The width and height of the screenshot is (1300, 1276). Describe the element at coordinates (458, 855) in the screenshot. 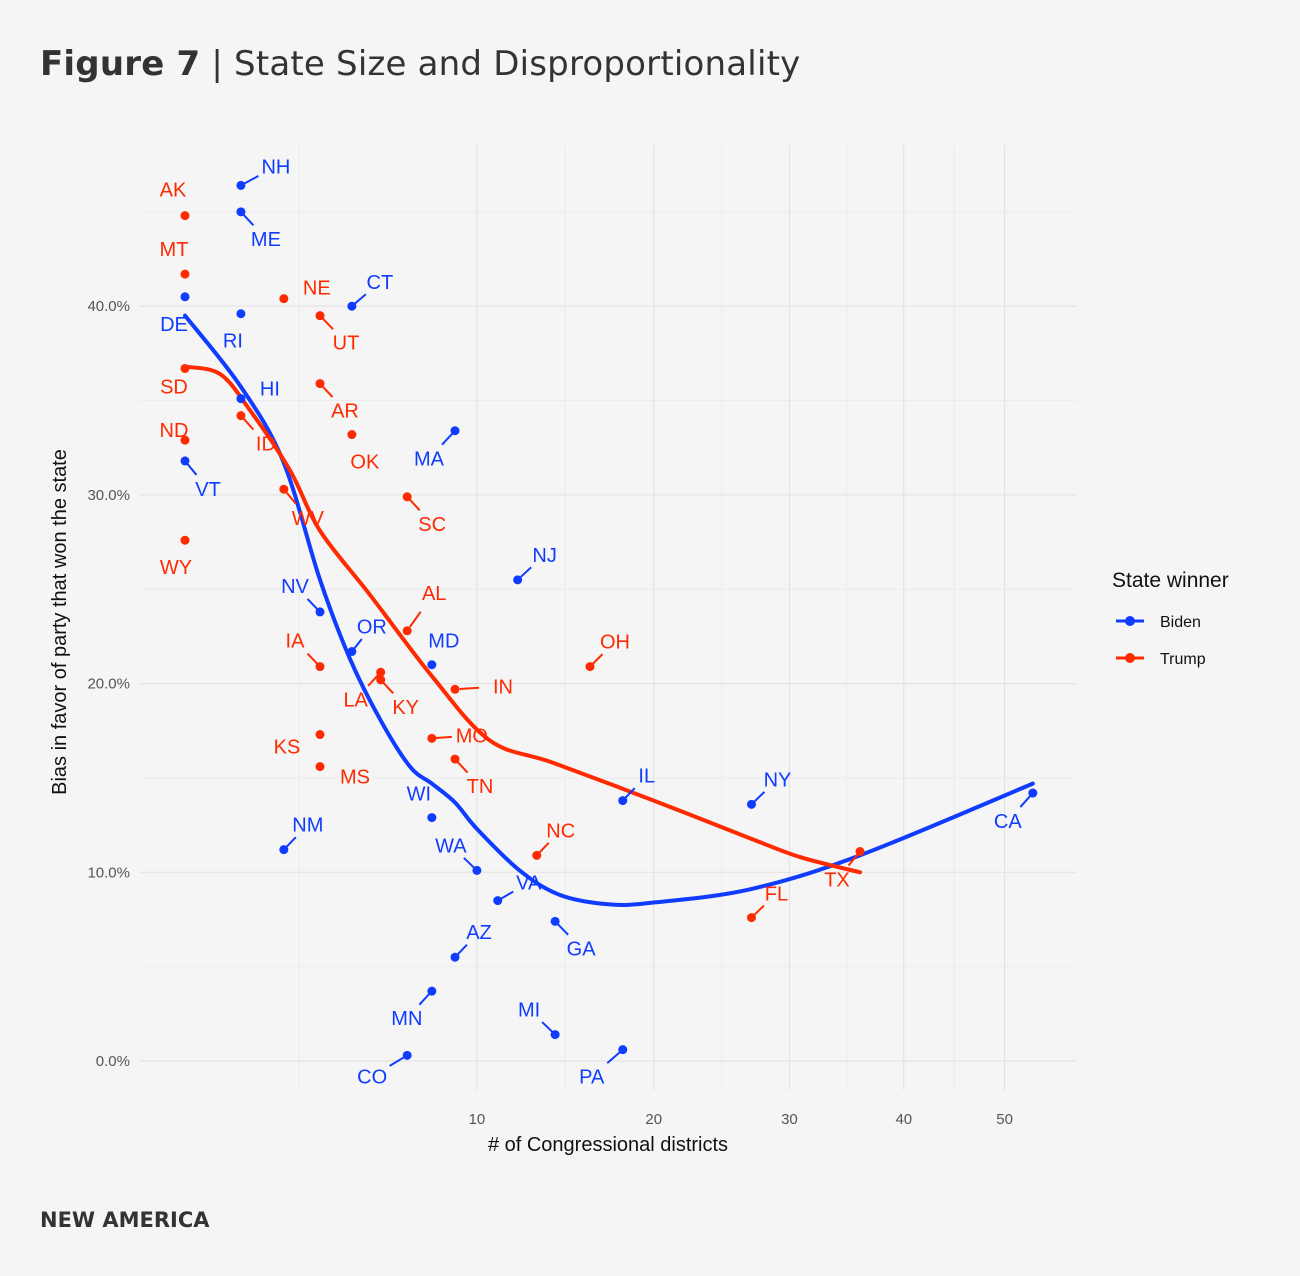

I see `point-wa: WA` at that location.